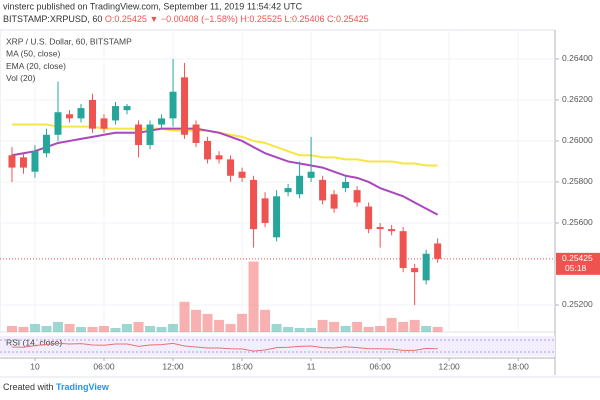  What do you see at coordinates (577, 258) in the screenshot?
I see `last-price-label: 0.25425` at bounding box center [577, 258].